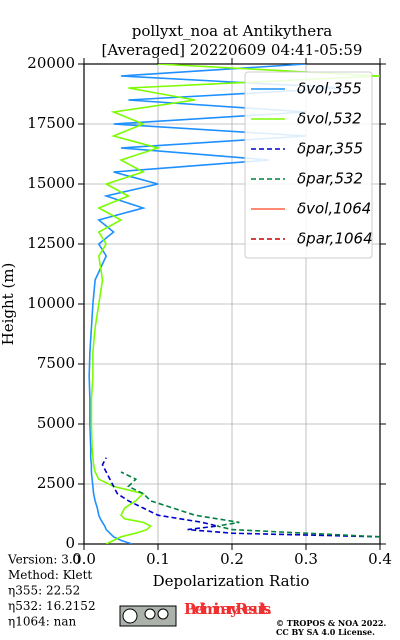 This screenshot has width=400, height=640. I want to click on annotation: η355: 22.52, so click(44, 591).